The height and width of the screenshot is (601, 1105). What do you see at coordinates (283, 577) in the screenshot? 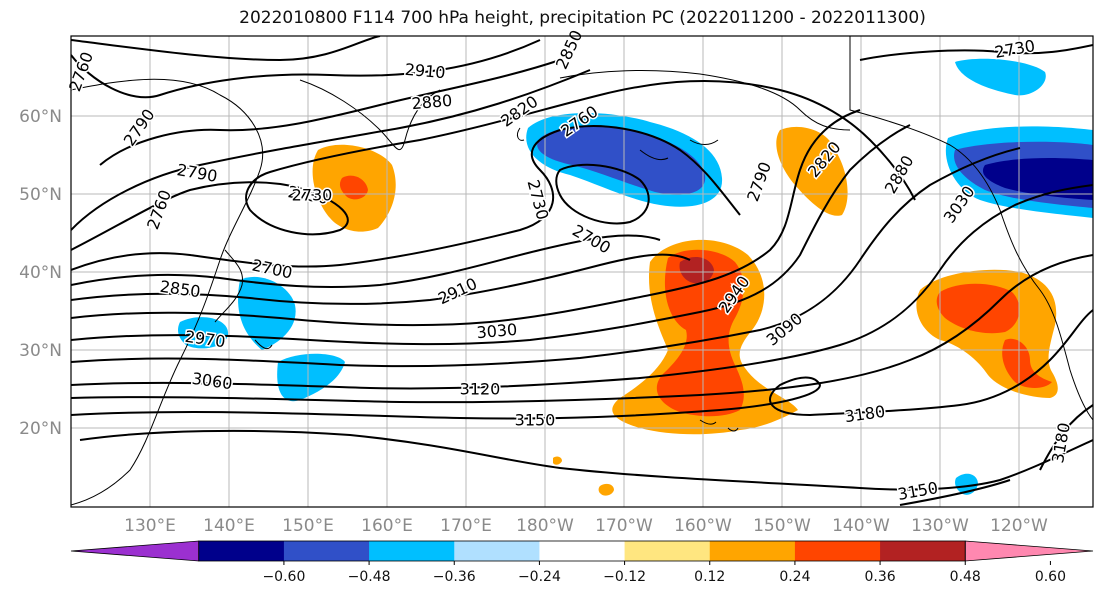
I see `colorbar-tick-label: −0.60` at bounding box center [283, 577].